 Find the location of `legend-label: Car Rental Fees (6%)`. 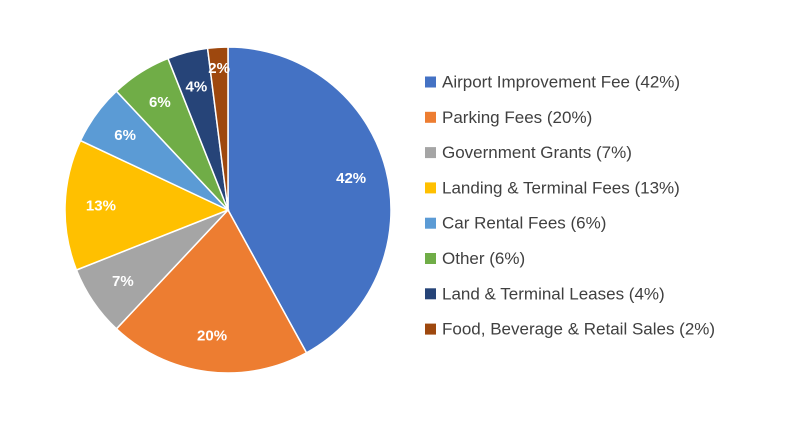

legend-label: Car Rental Fees (6%) is located at coordinates (524, 223).